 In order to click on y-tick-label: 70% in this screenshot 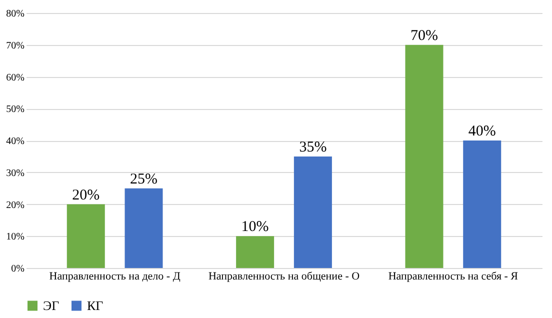, I will do `click(15, 46)`.